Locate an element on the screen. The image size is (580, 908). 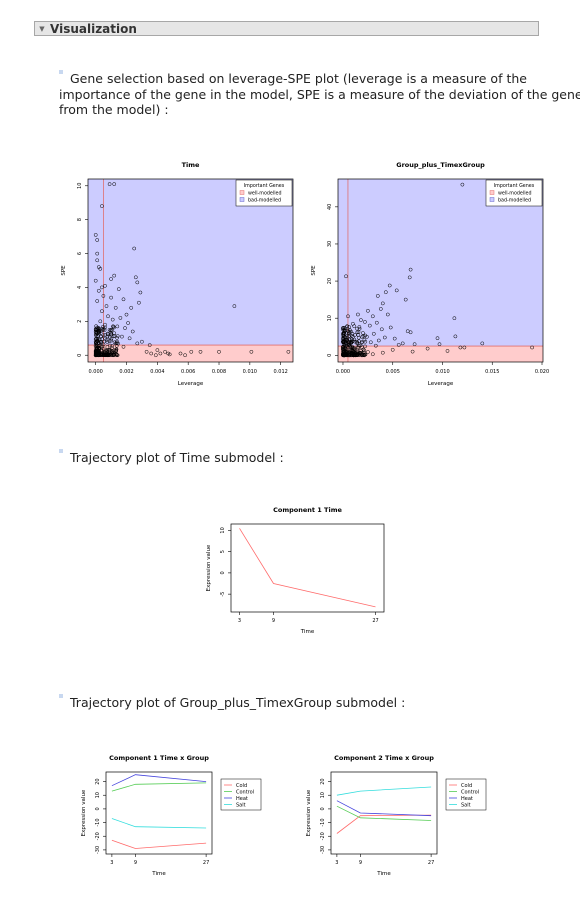
legend-label: bad-modelled is located at coordinates (514, 201).